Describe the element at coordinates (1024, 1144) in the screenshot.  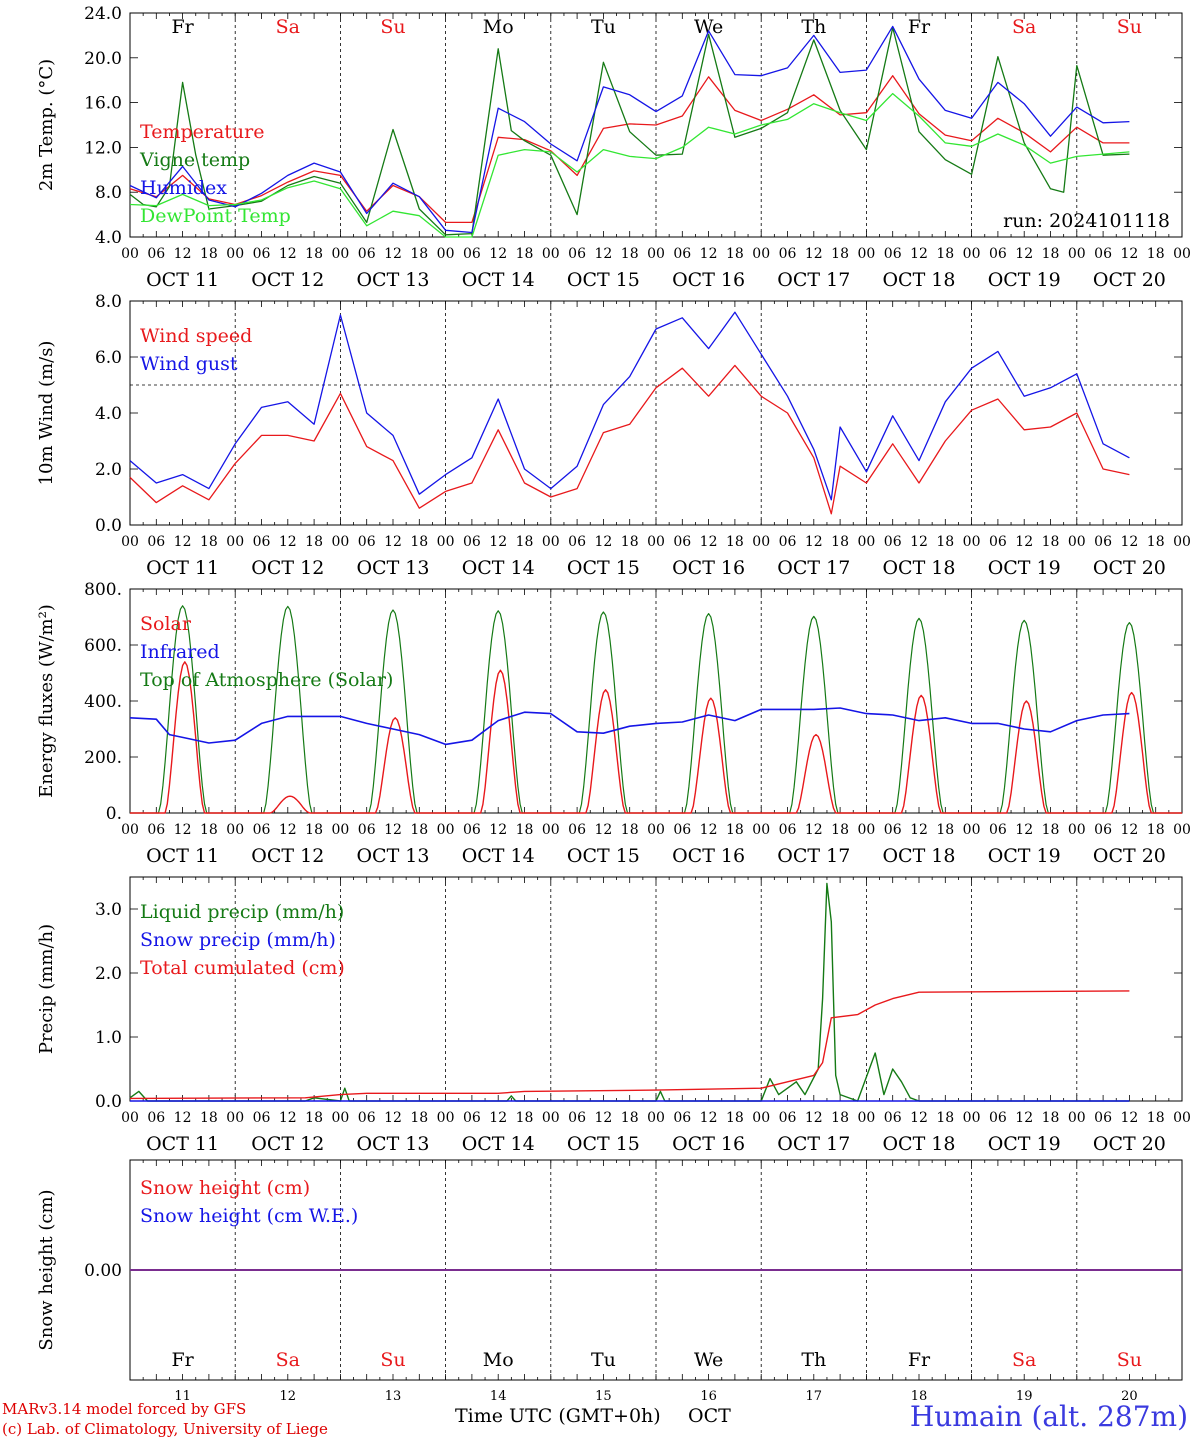
I see `precip-chart-date-label: OCT 19` at that location.